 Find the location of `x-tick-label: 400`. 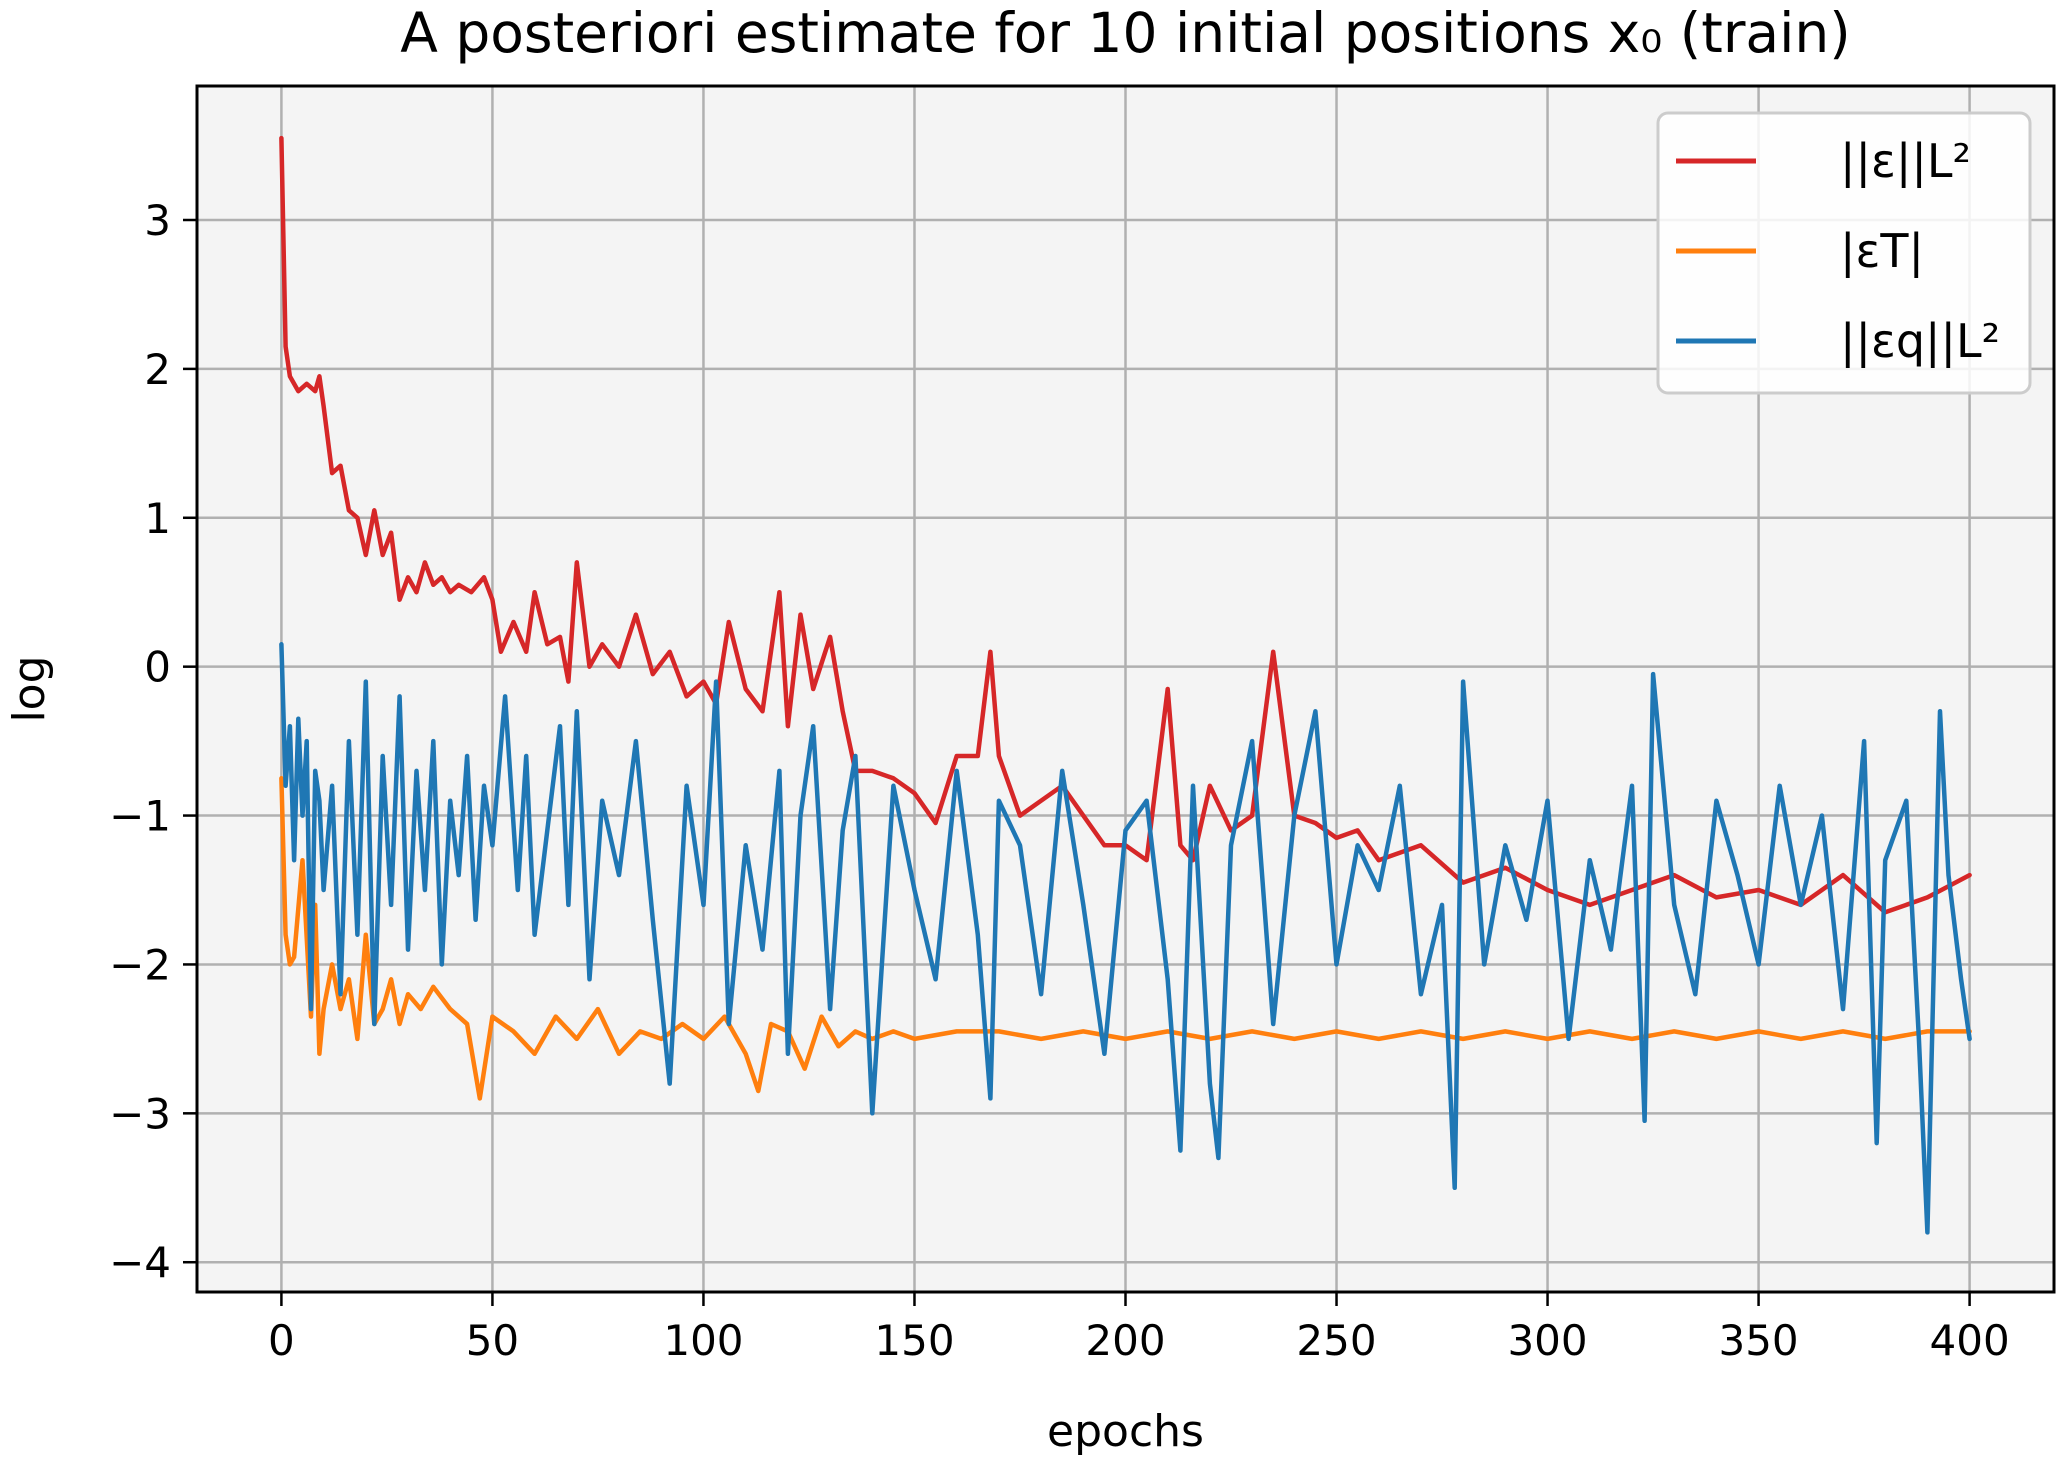

x-tick-label: 400 is located at coordinates (1970, 1340).